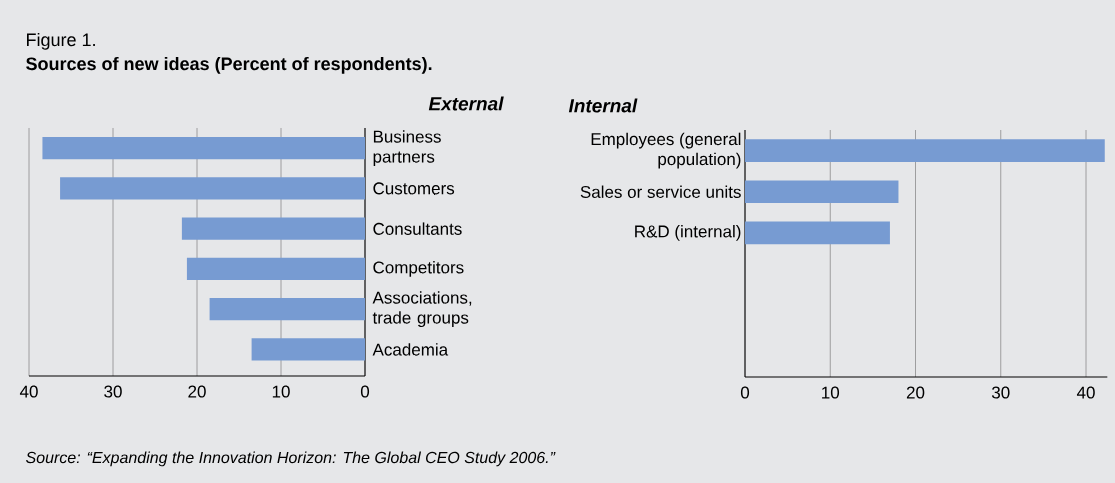 The height and width of the screenshot is (483, 1115). I want to click on y-tick-label: Associations, trade groups, so click(422, 309).